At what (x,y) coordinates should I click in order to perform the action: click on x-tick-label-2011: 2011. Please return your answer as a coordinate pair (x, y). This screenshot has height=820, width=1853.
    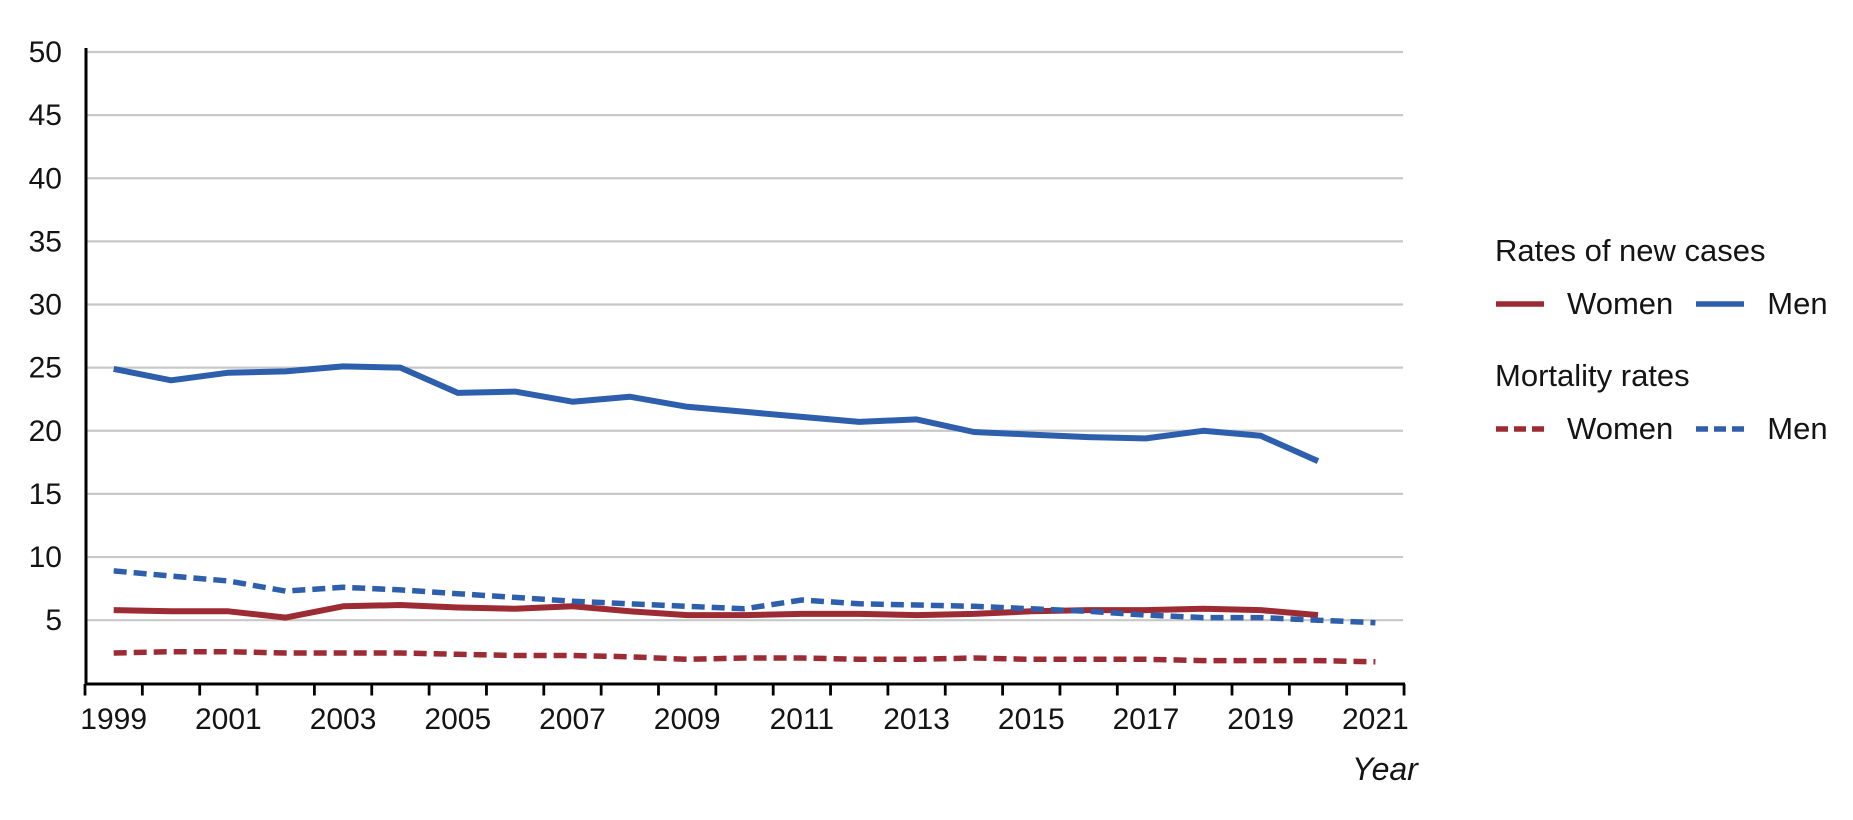
    Looking at the image, I should click on (802, 719).